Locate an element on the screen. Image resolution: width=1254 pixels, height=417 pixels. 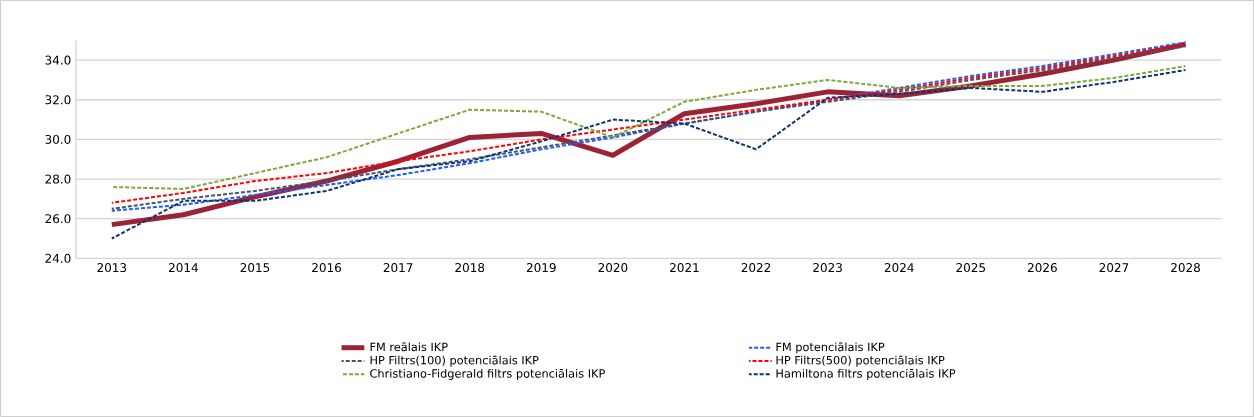
legend-label: HP Filtrs(100) potenciālais IKP is located at coordinates (454, 361).